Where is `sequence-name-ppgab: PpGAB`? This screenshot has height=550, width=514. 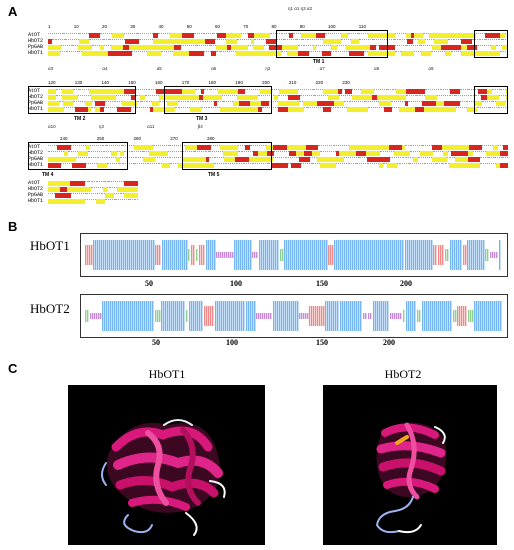 sequence-name-ppgab: PpGAB is located at coordinates (36, 159).